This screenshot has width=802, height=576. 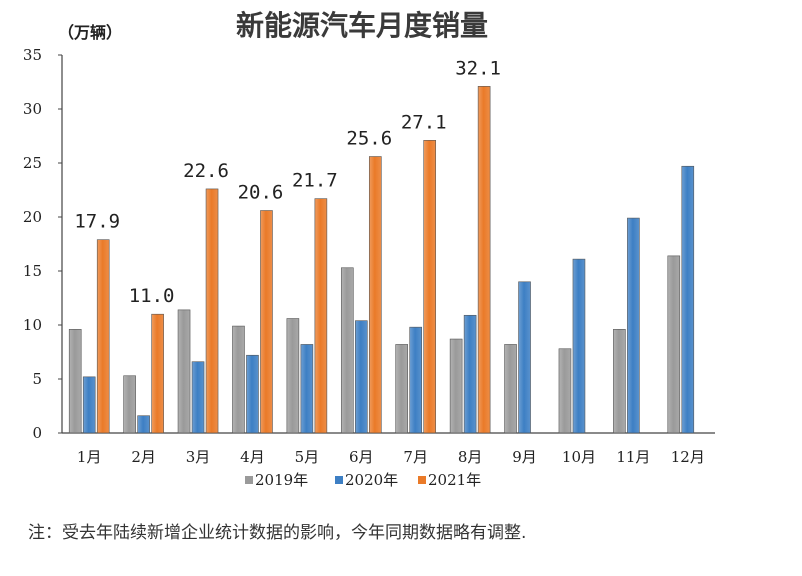 What do you see at coordinates (416, 380) in the screenshot?
I see `bar-2020年-7月` at bounding box center [416, 380].